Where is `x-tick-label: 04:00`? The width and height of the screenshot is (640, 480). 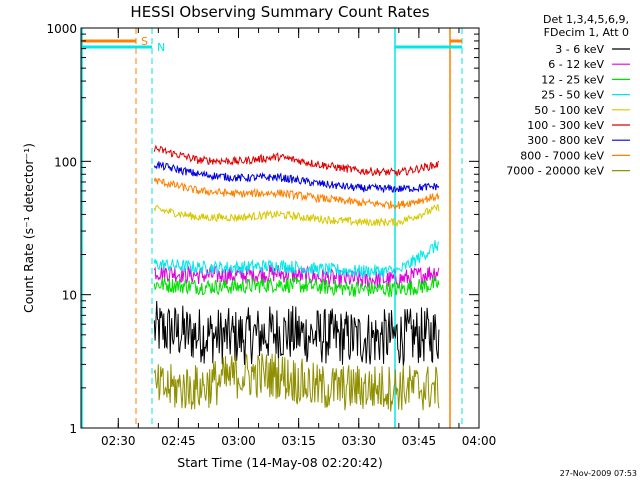 x-tick-label: 04:00 is located at coordinates (479, 441).